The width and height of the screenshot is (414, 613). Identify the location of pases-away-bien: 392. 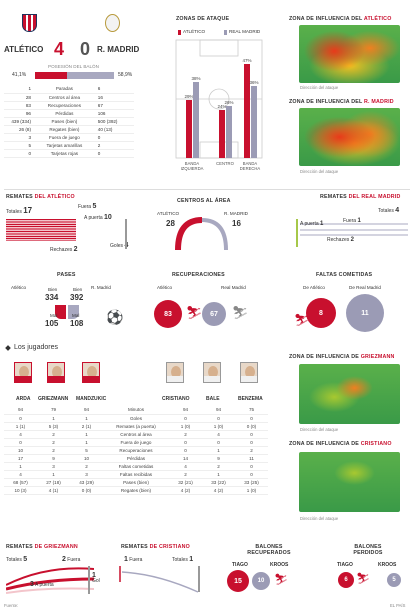
(77, 297).